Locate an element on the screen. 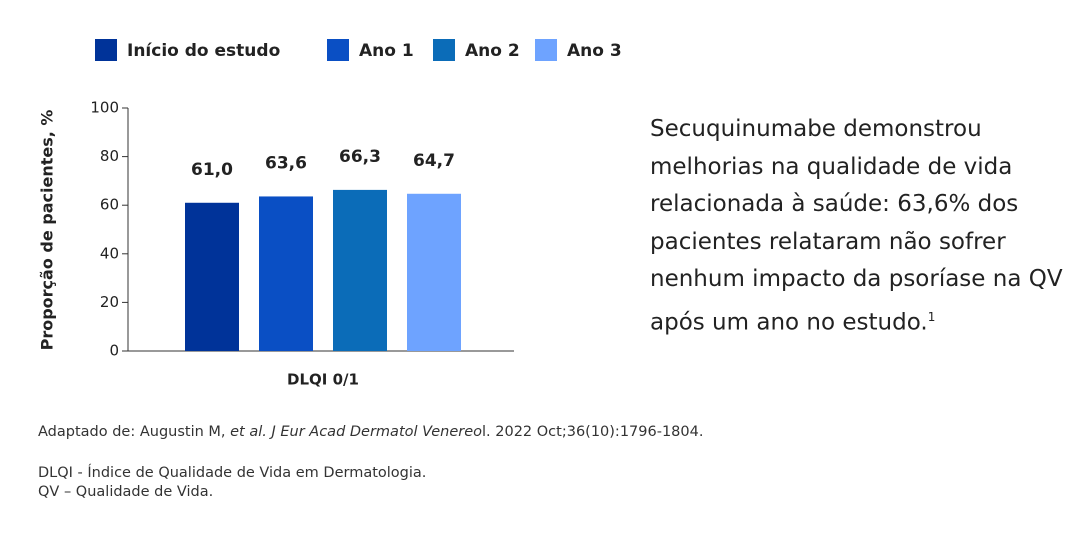  data-label: 61,0 is located at coordinates (212, 170).